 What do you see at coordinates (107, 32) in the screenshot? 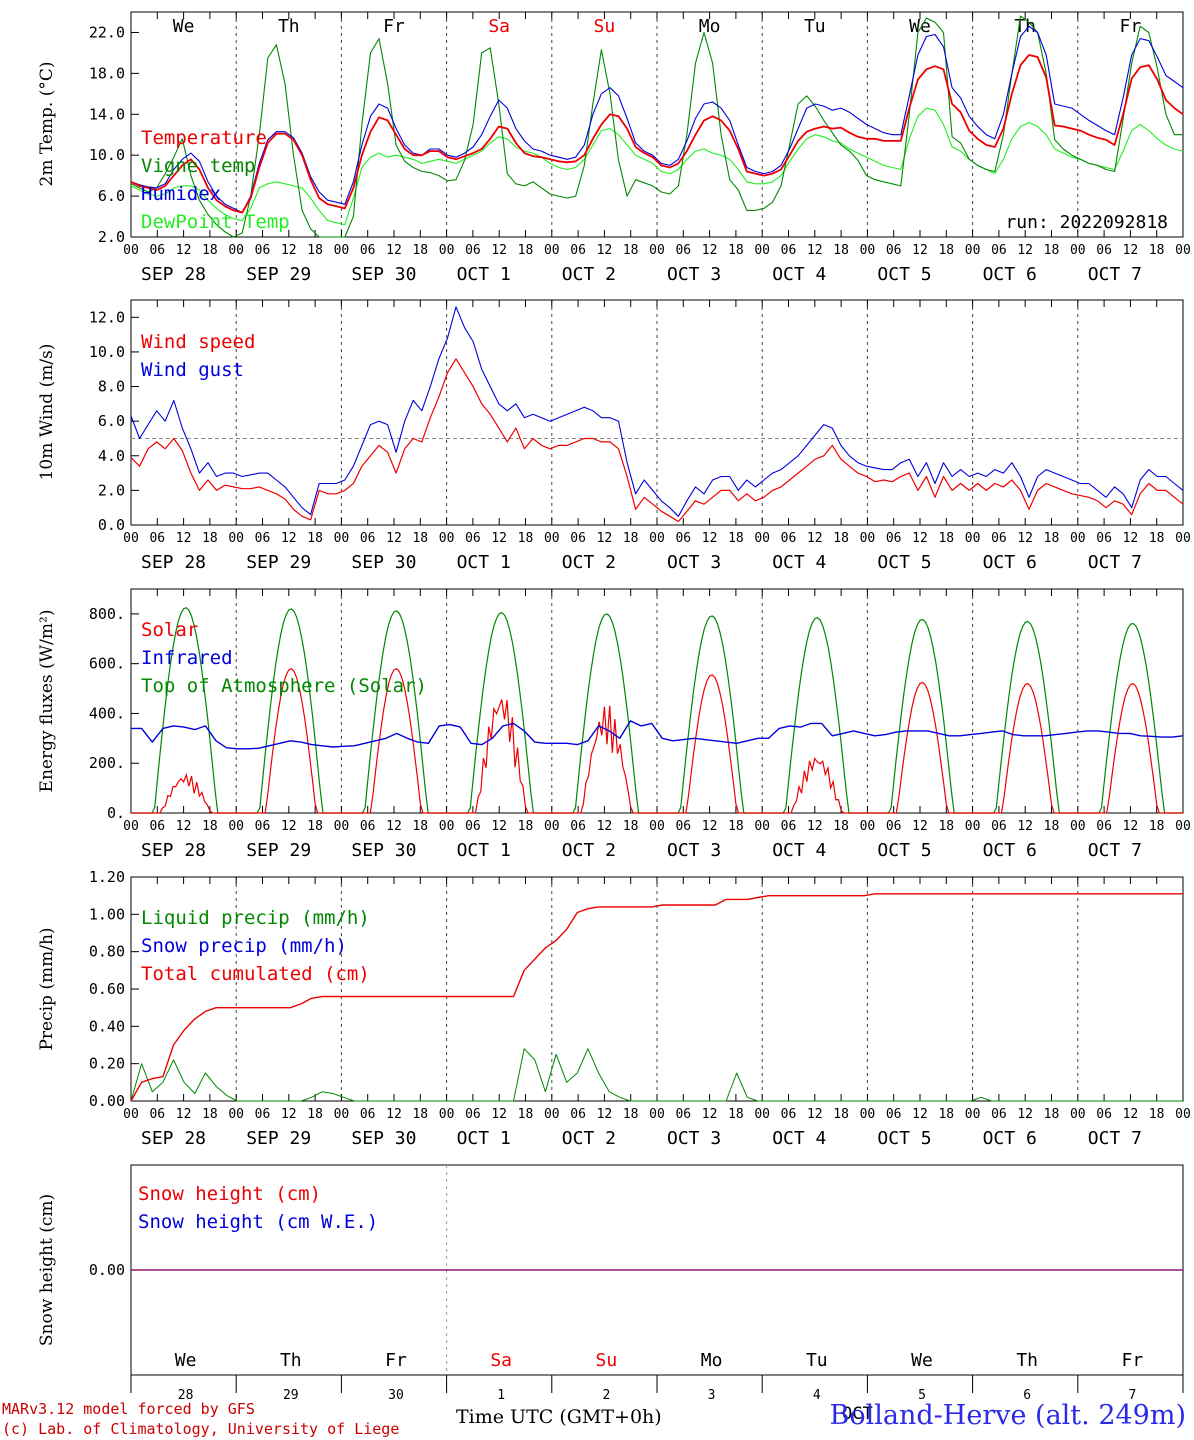
I see `y-tick-label: 22.0` at bounding box center [107, 32].